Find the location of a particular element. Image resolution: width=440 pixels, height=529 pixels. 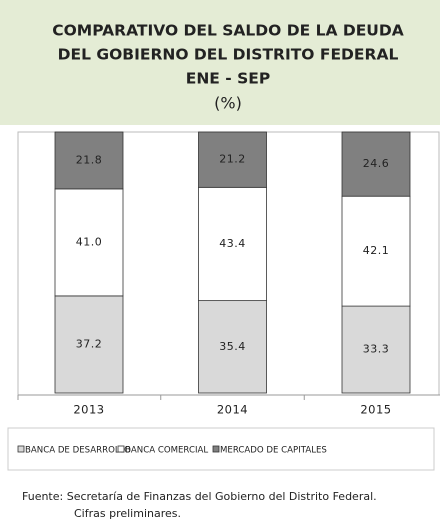

value-label: 21.2 is located at coordinates (232, 159).